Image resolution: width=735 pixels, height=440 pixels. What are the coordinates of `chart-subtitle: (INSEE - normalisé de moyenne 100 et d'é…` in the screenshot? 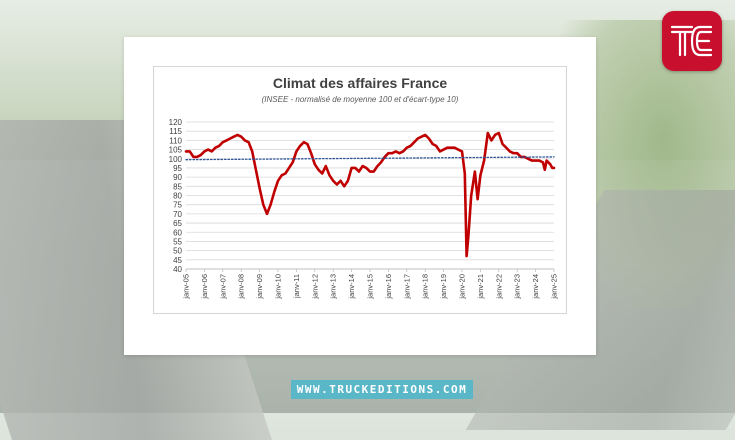 It's located at (360, 99).